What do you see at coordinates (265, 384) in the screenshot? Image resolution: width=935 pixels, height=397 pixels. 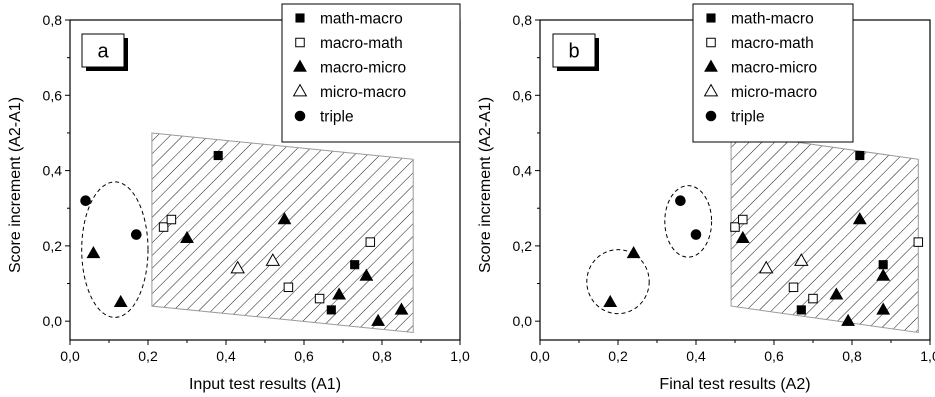 I see `x-axis-label: Input test results (A1)` at bounding box center [265, 384].